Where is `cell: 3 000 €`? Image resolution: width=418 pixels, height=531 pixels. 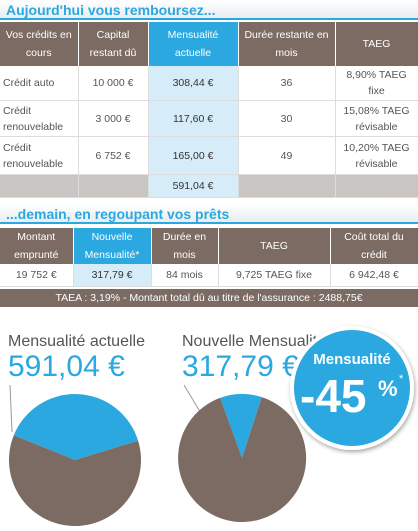
cell: 3 000 € is located at coordinates (113, 118).